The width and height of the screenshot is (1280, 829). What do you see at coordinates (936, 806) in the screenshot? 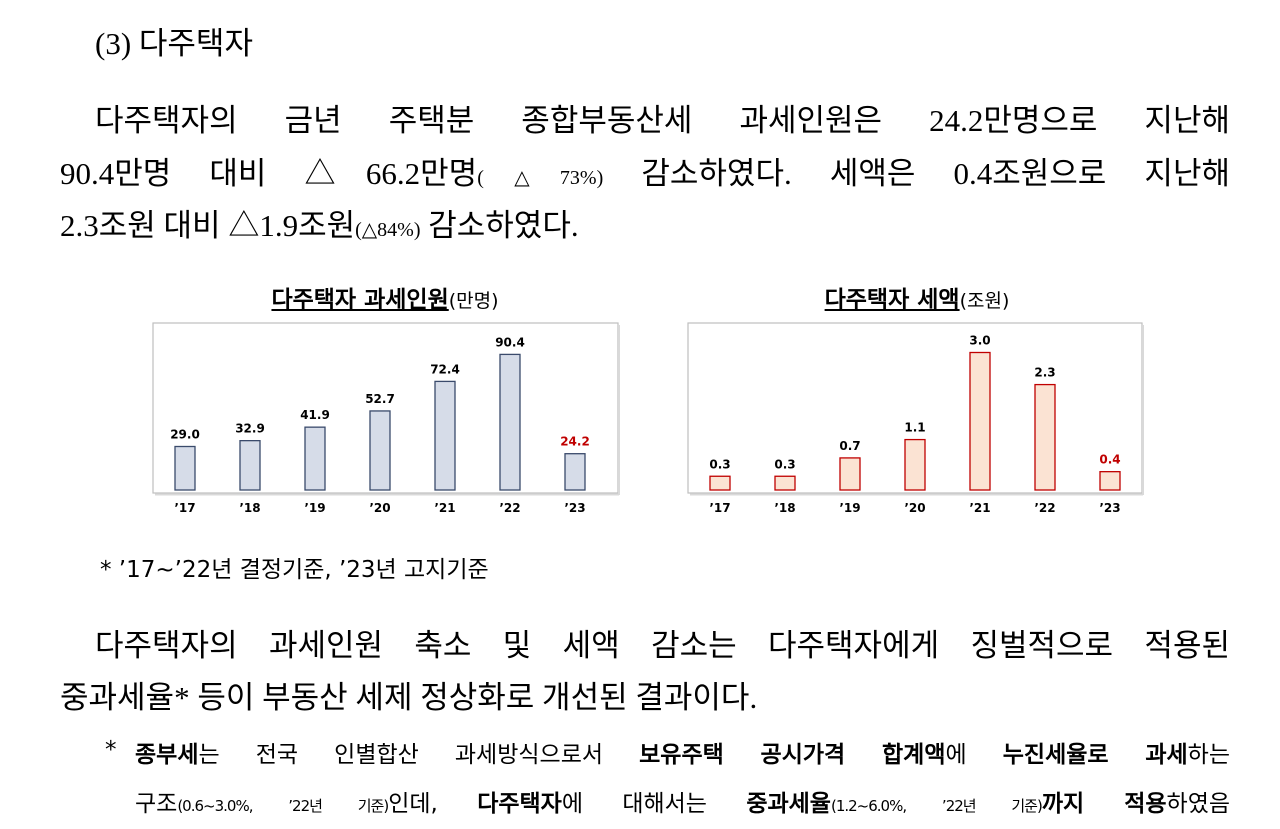
I see `text-run: (1.2~6.0%, ’22년 기준)` at bounding box center [936, 806].